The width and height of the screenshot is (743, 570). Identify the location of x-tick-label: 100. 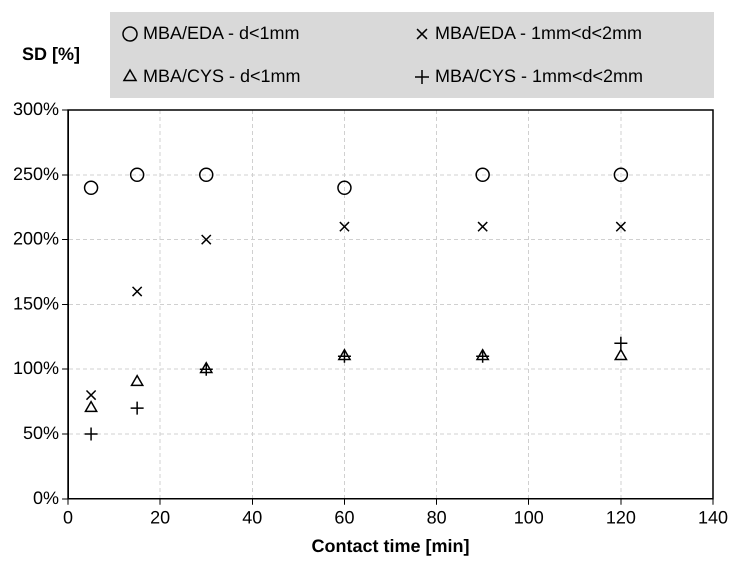
(529, 518).